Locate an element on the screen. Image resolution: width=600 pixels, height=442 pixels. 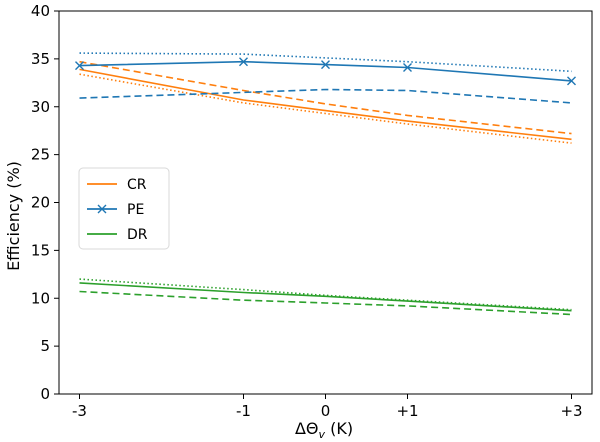
y-tick-label: 30 is located at coordinates (40, 107).